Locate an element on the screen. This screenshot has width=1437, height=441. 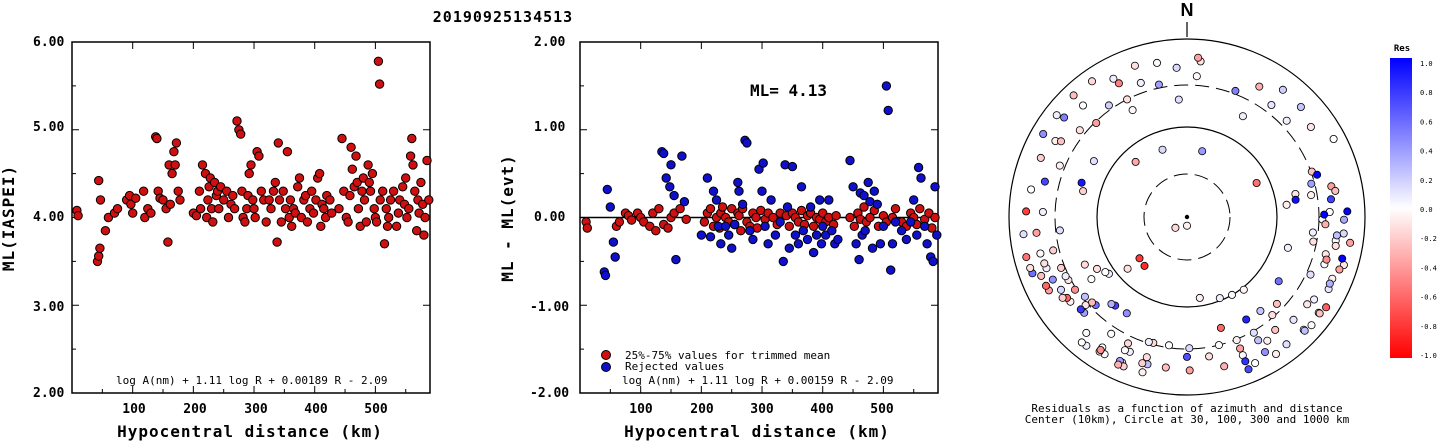
colorbar-tick-label: -1.0 is located at coordinates (1428, 356).